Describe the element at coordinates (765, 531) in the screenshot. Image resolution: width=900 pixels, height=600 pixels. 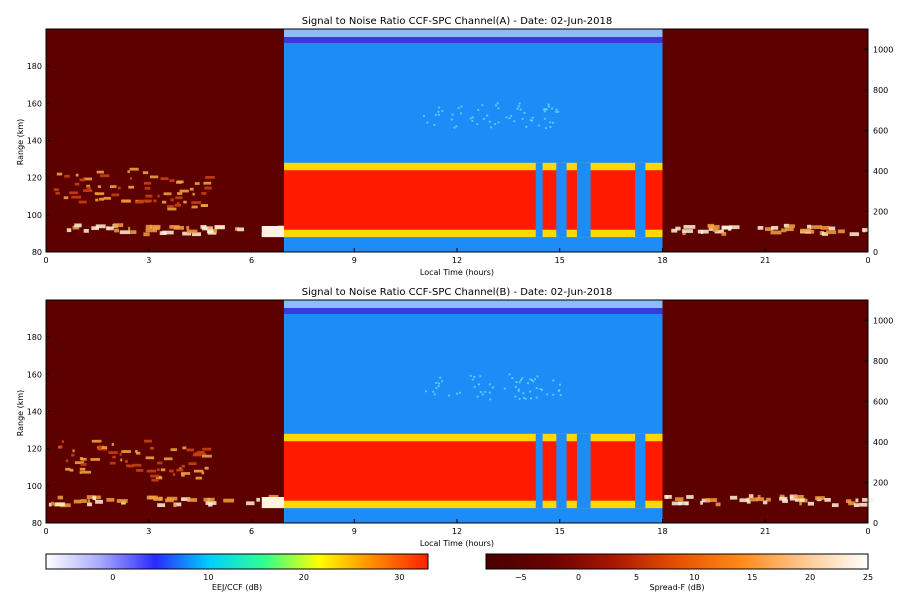
I see `x-tick-label: 21` at that location.